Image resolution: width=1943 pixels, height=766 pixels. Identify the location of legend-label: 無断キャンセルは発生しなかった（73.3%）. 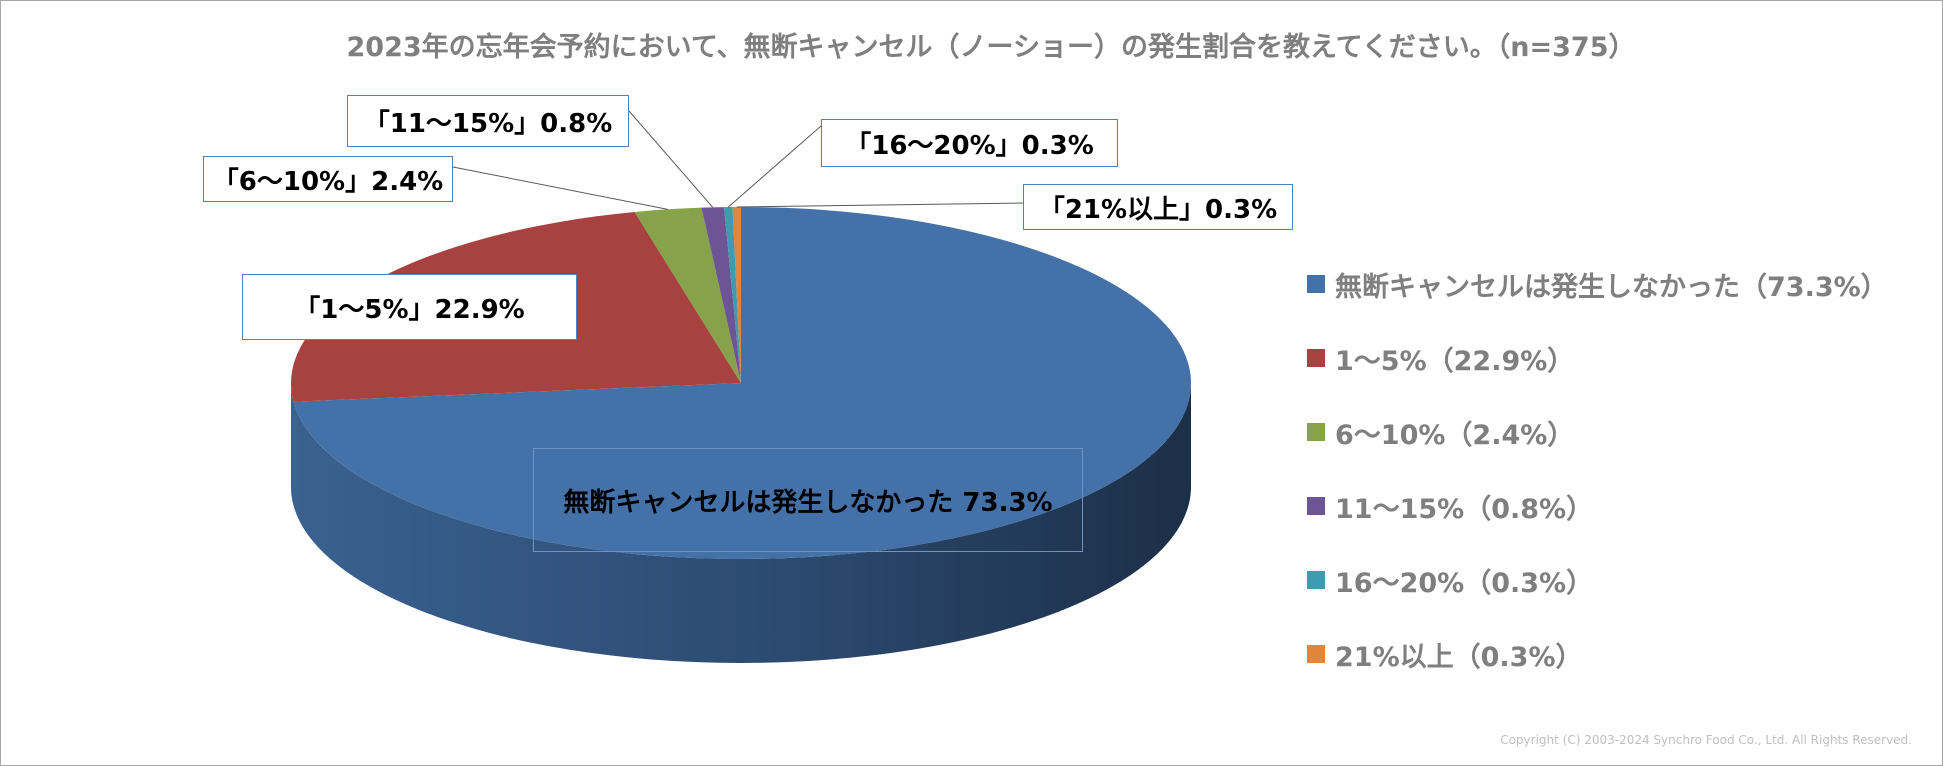
(1611, 287).